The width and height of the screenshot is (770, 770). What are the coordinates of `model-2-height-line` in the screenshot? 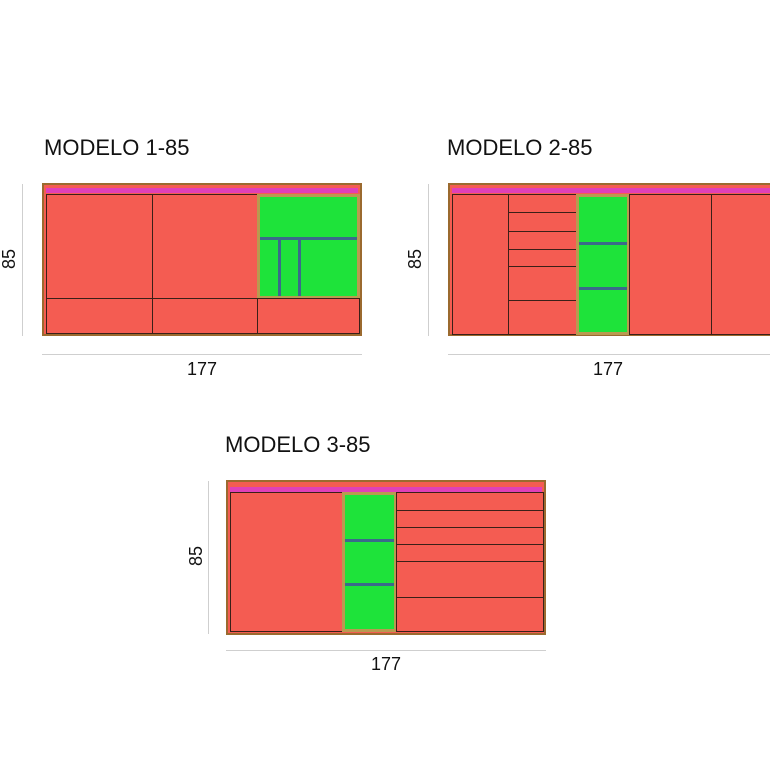 It's located at (428, 260).